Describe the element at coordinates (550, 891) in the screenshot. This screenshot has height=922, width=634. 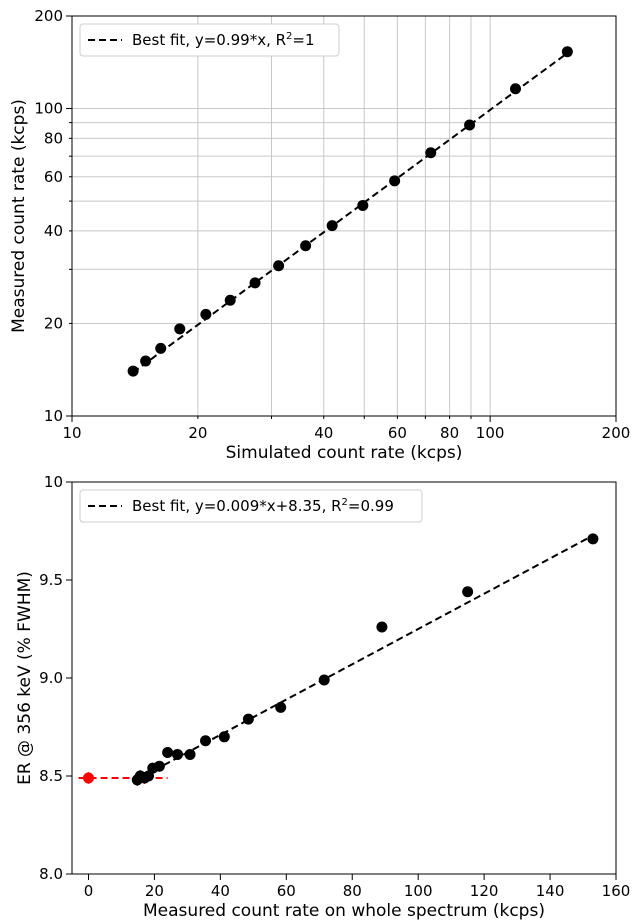
I see `x-tick-label: 140` at that location.